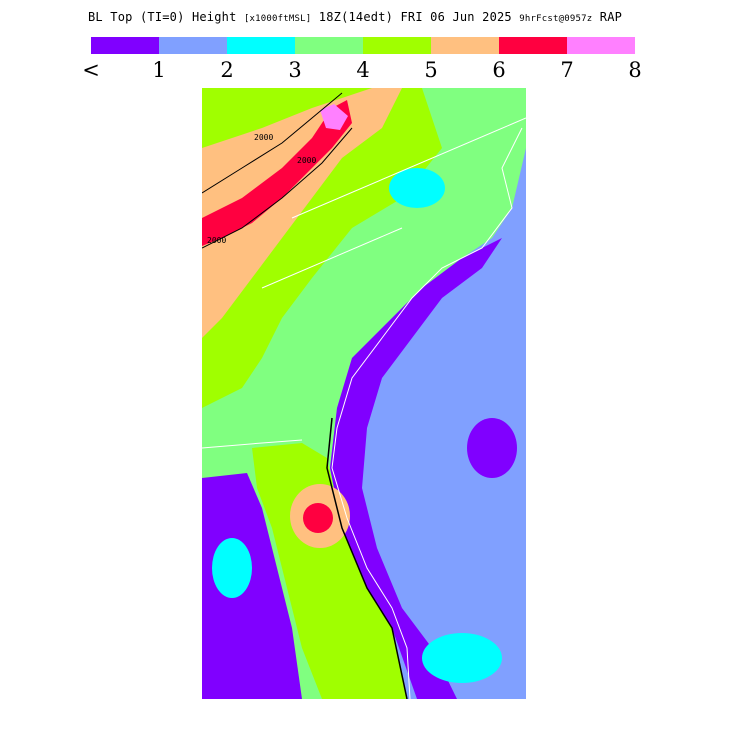 The image size is (729, 729). What do you see at coordinates (431, 70) in the screenshot?
I see `legend-tick-label: 5` at bounding box center [431, 70].